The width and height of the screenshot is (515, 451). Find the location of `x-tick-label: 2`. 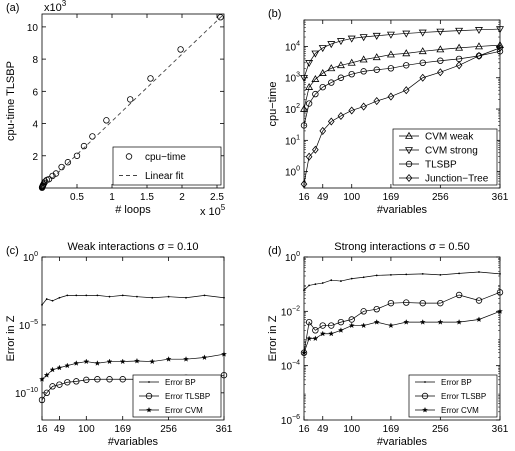

x-tick-label: 2 is located at coordinates (182, 197).